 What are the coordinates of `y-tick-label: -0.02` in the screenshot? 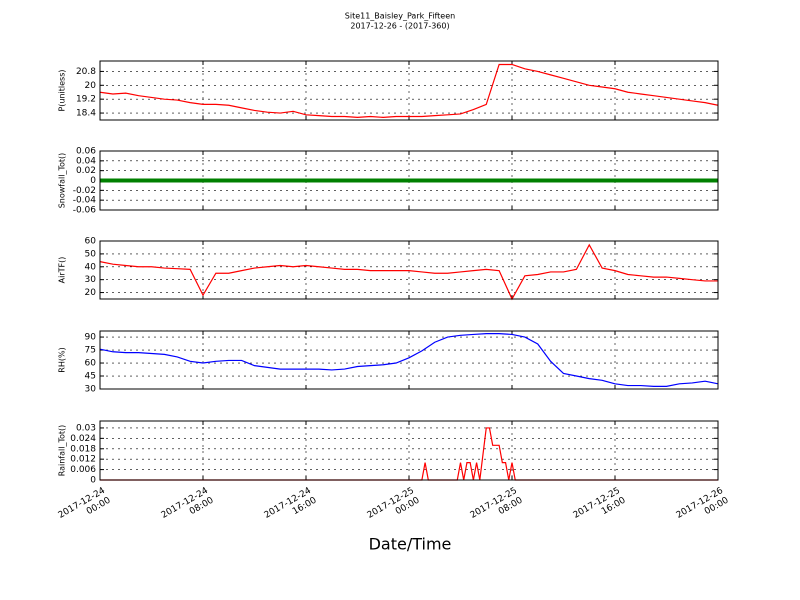 It's located at (84, 191).